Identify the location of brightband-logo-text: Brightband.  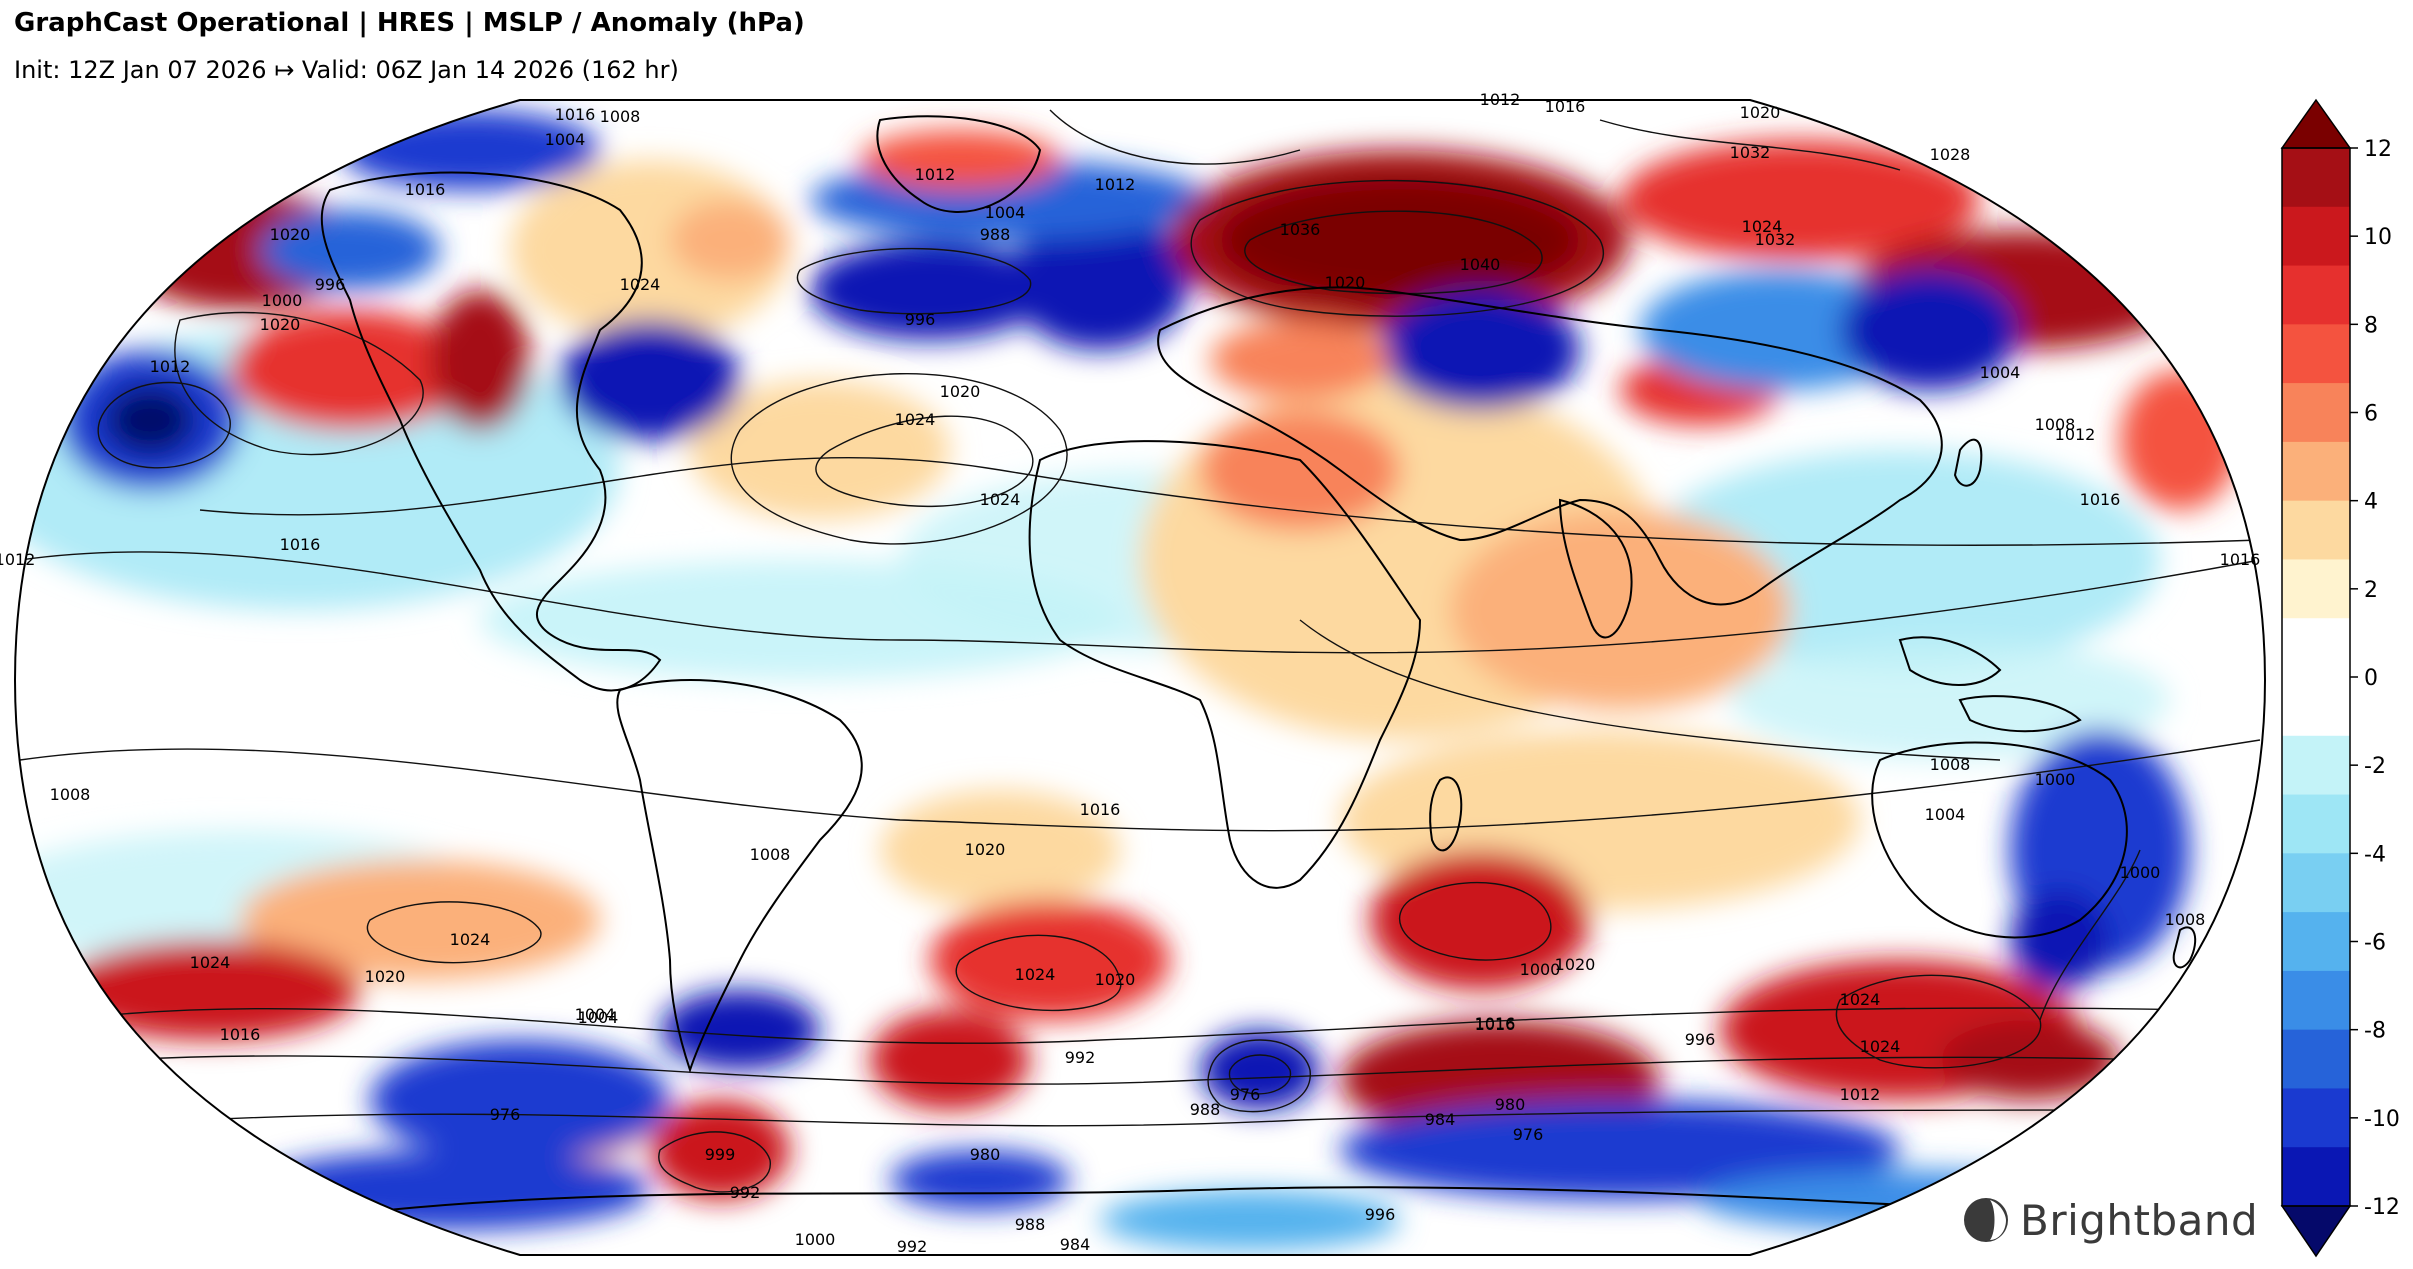
(2139, 1220).